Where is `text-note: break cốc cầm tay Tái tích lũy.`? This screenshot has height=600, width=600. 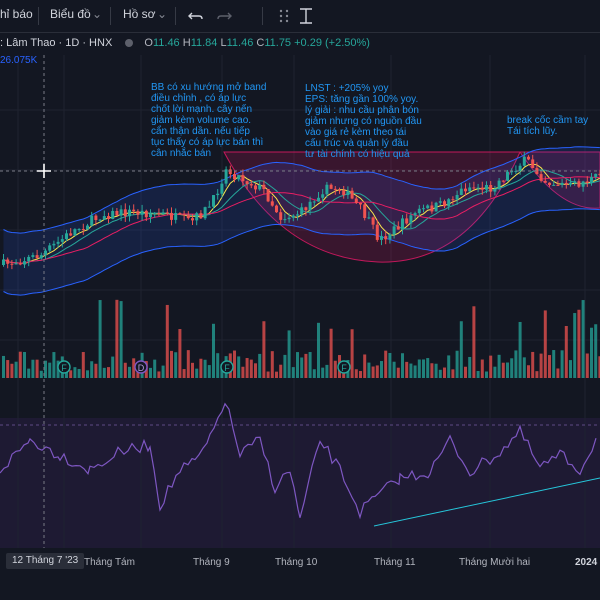
text-note: break cốc cầm tay Tái tích lũy. is located at coordinates (548, 126).